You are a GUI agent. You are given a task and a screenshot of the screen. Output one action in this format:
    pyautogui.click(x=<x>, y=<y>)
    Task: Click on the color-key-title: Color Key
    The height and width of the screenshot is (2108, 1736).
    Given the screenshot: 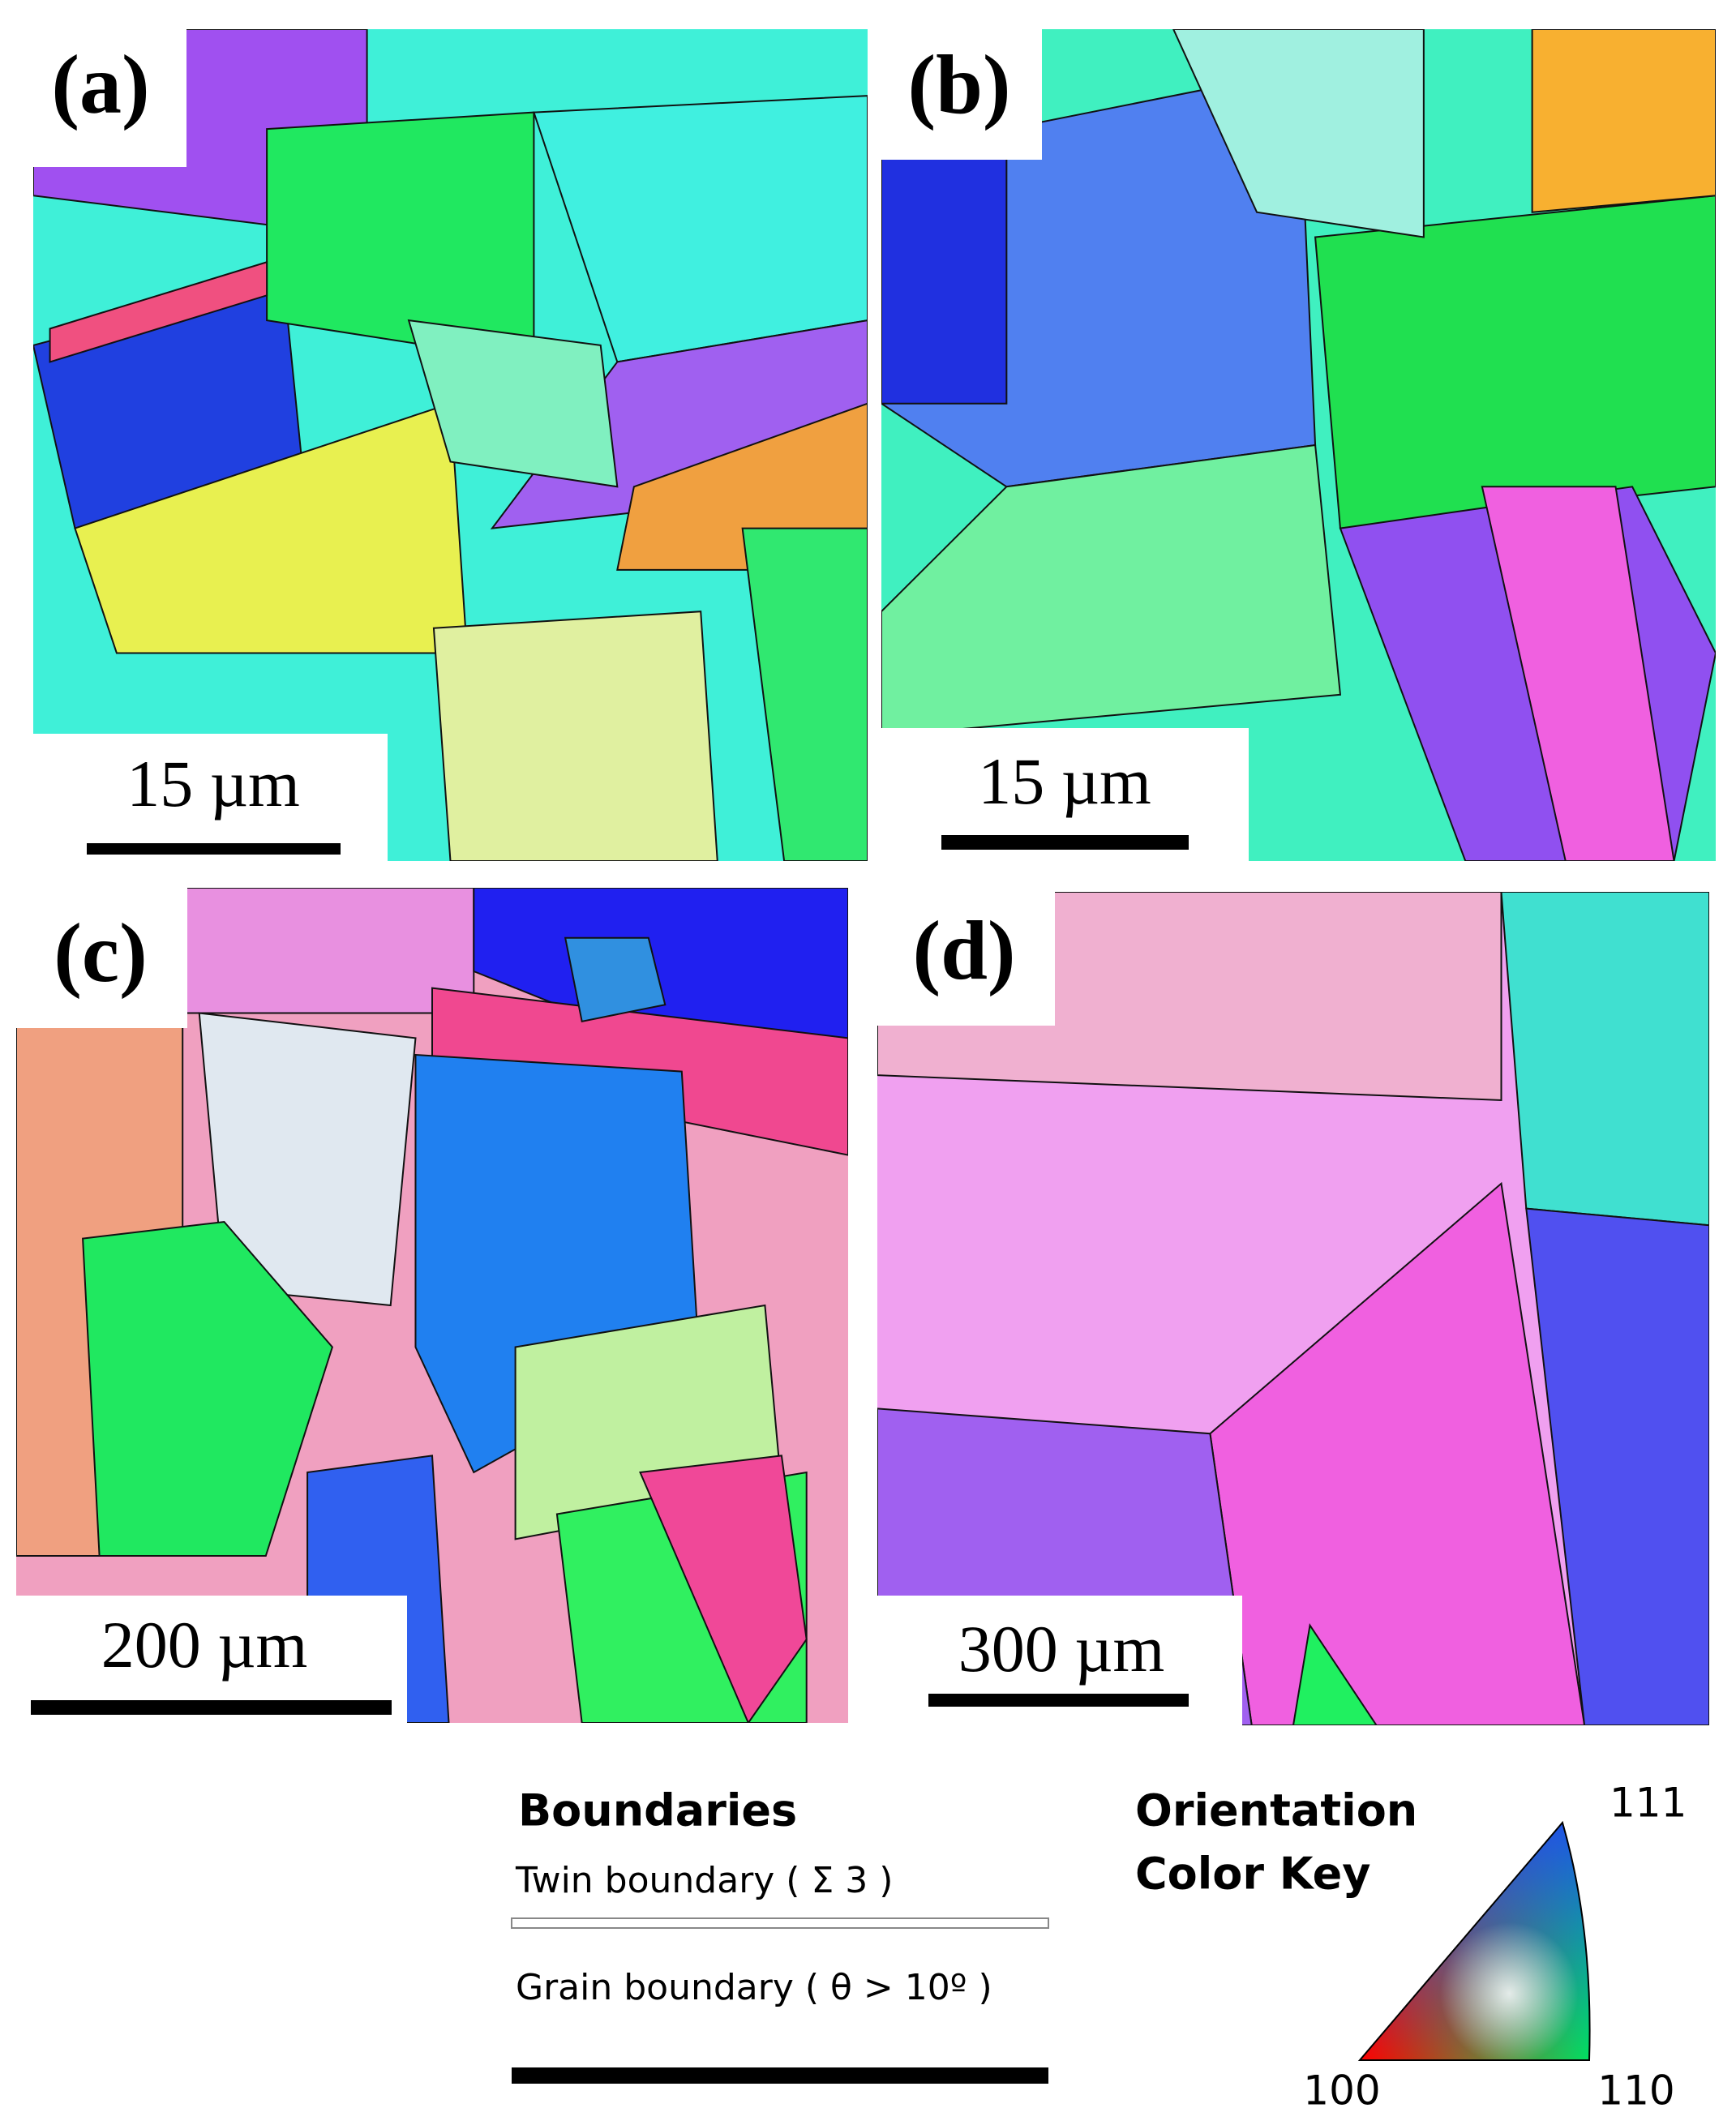 What is the action you would take?
    pyautogui.click(x=1253, y=1874)
    